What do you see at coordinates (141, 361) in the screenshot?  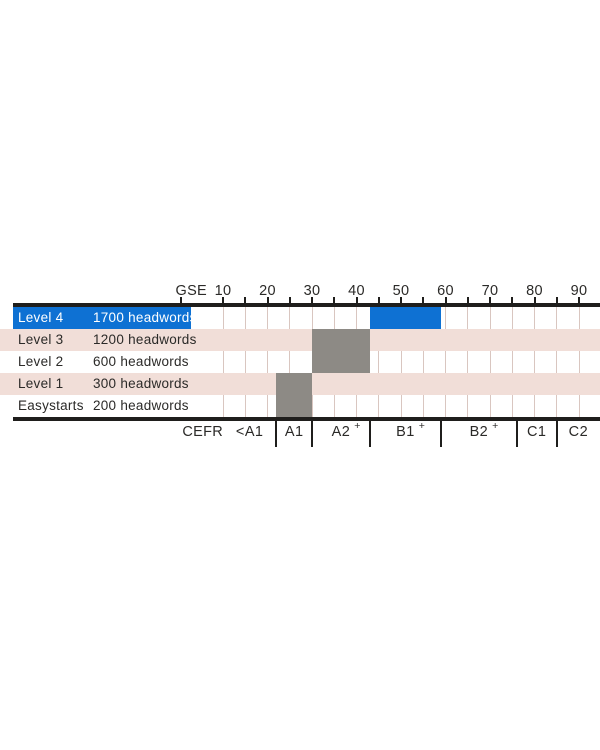 I see `headwords-count: 600 headwords` at bounding box center [141, 361].